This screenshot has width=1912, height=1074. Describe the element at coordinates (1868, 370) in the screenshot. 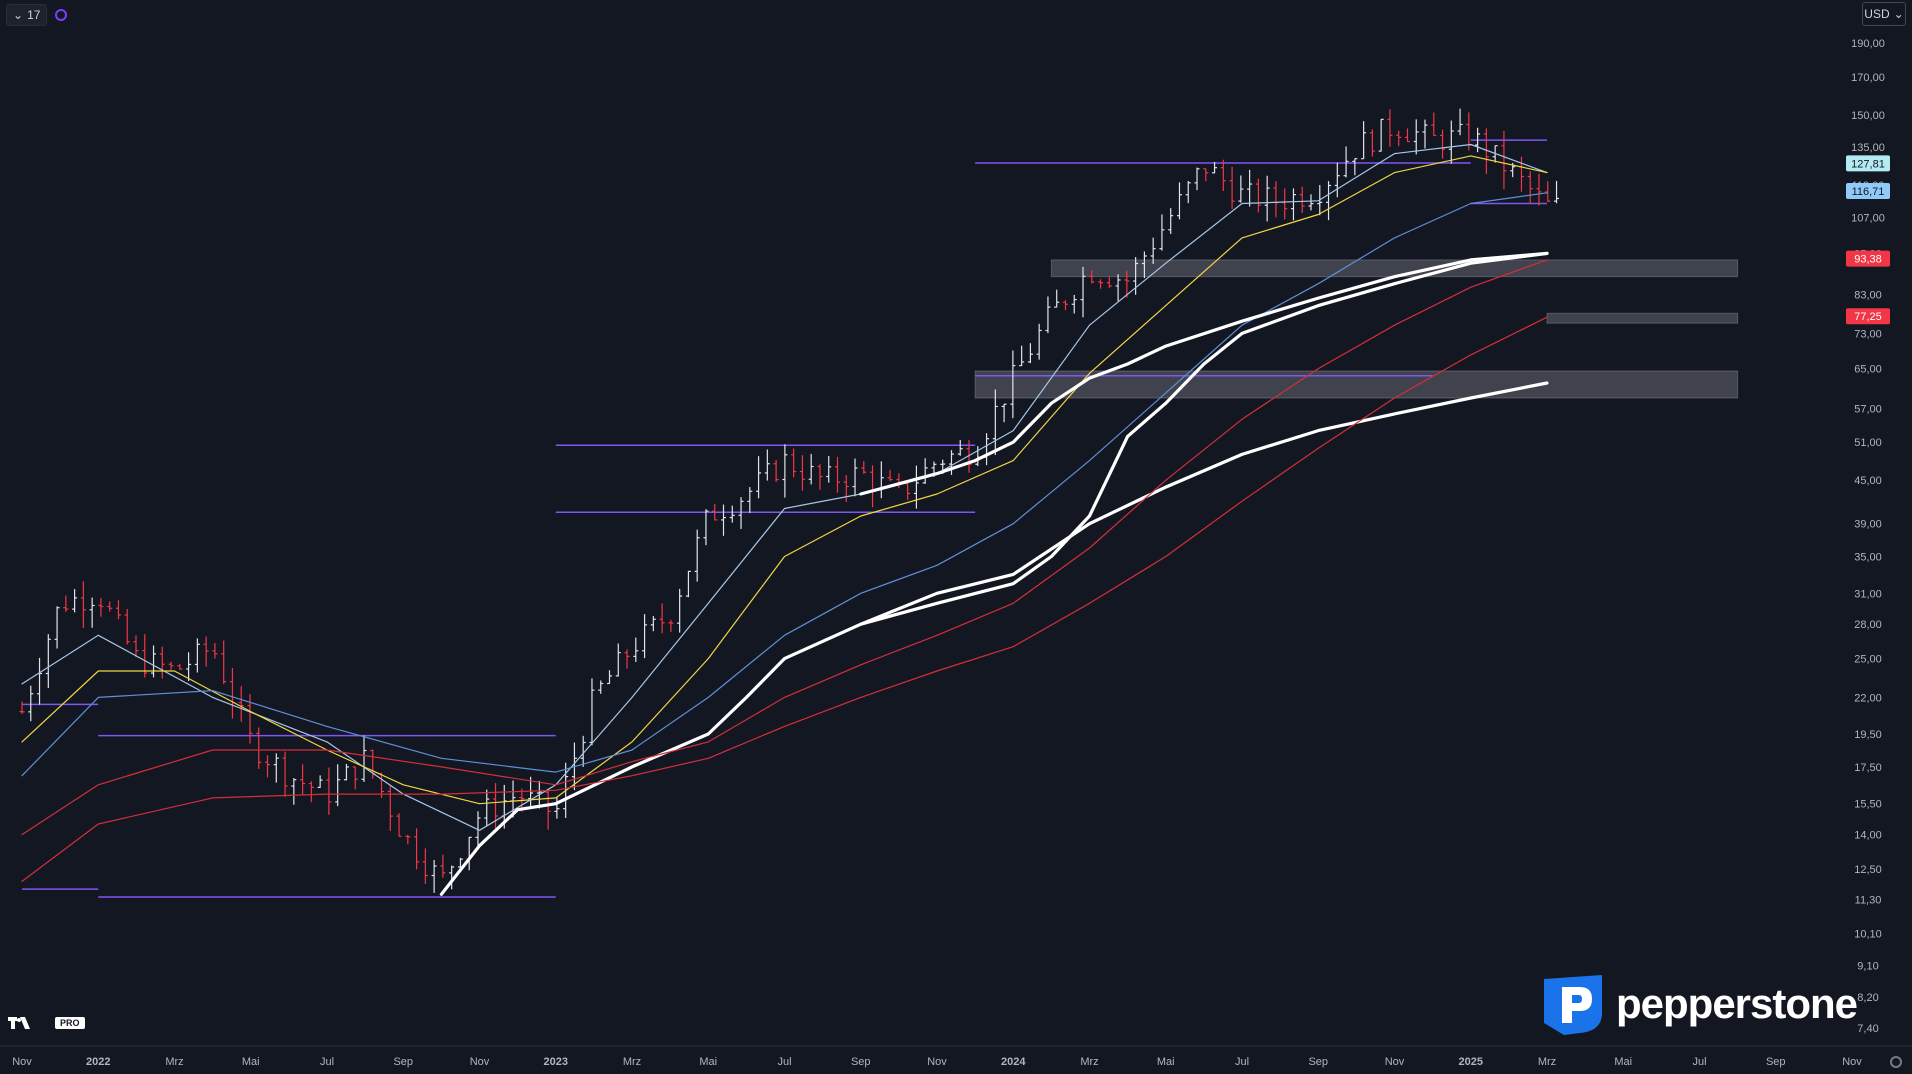

I see `y-tick-label: 65,00` at that location.